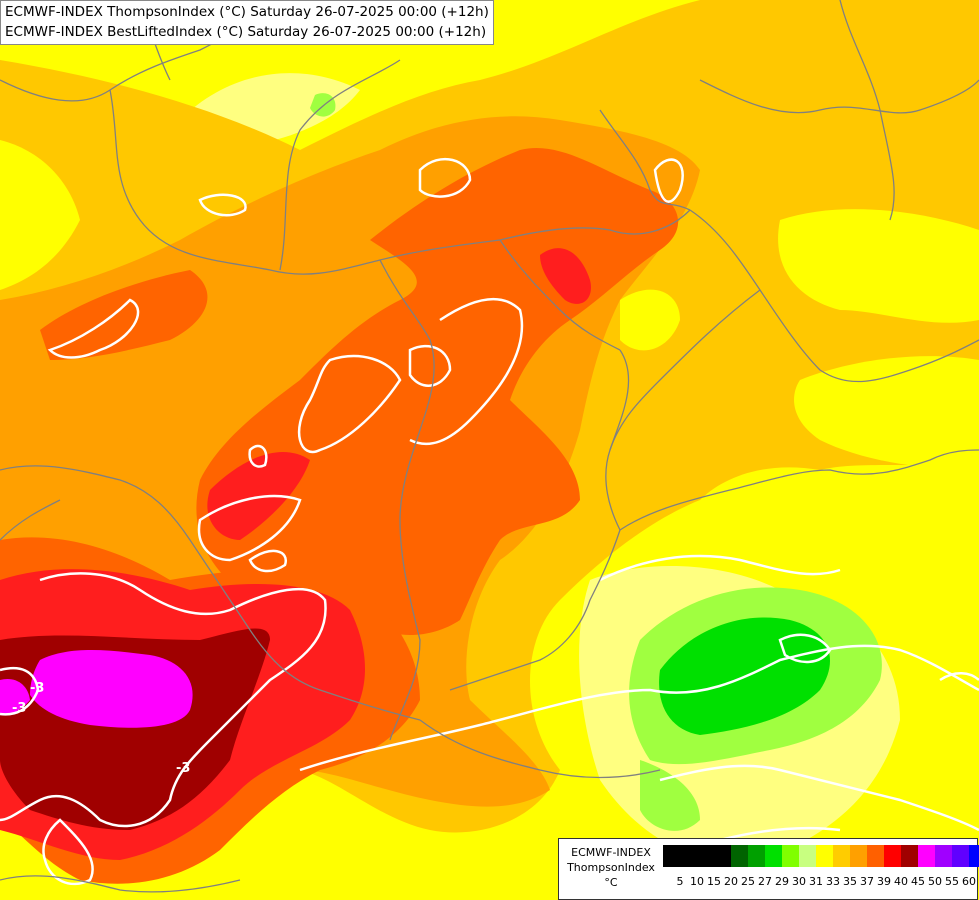 The width and height of the screenshot is (979, 900). Describe the element at coordinates (918, 881) in the screenshot. I see `legend-tick-label: 45` at that location.